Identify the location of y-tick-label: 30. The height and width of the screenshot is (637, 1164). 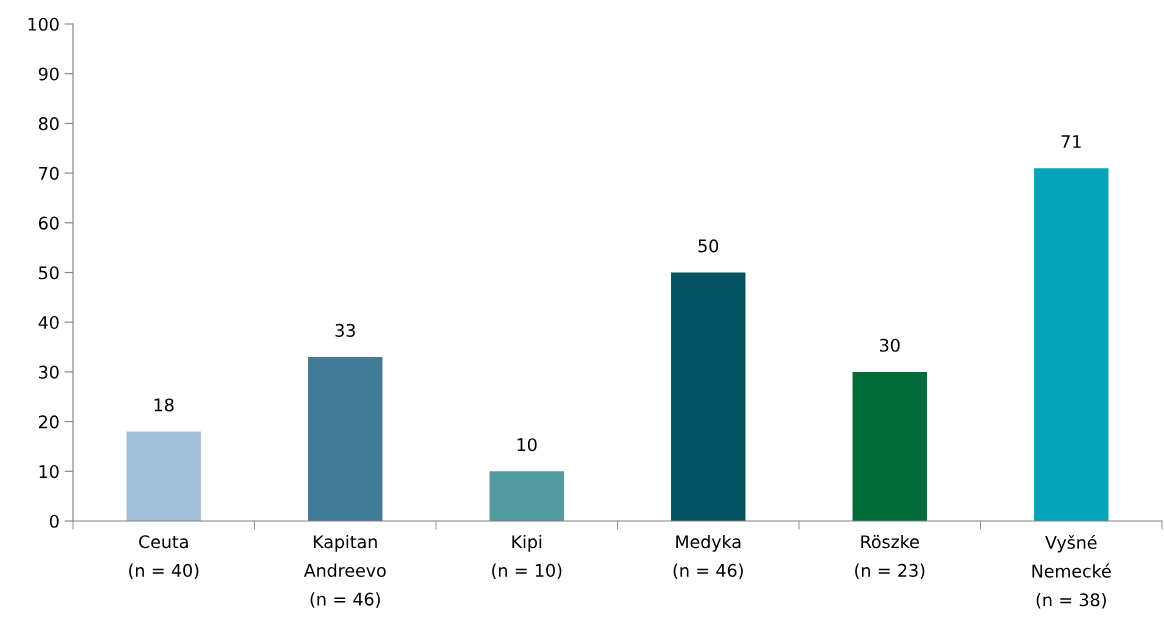
(49, 372).